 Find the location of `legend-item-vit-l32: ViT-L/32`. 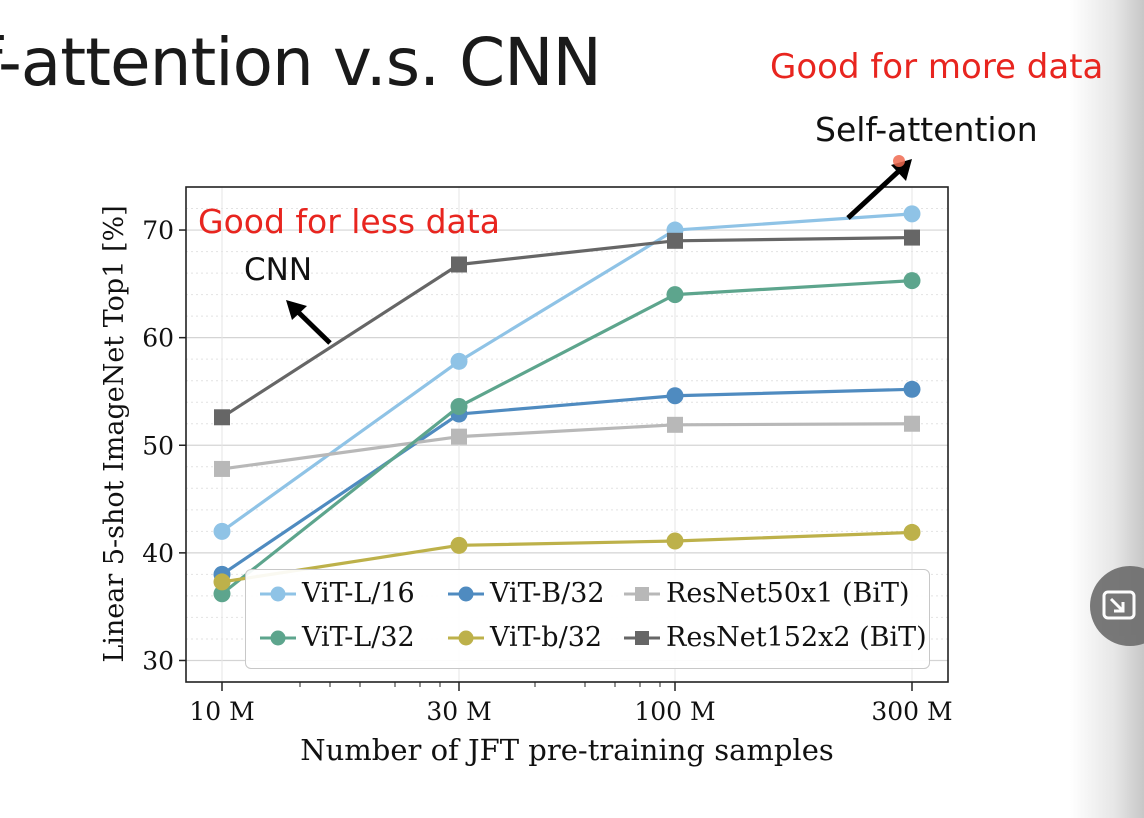

legend-item-vit-l32: ViT-L/32 is located at coordinates (336, 637).